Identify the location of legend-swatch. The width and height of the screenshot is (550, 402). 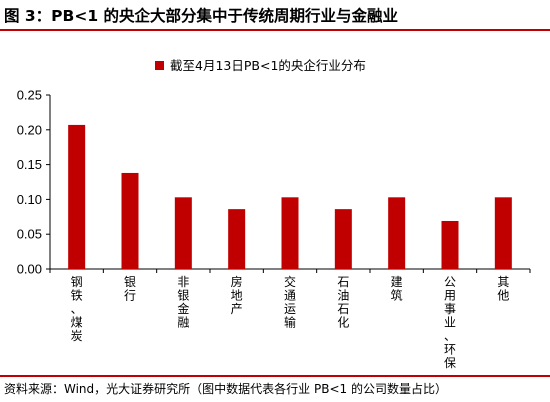
(159, 65).